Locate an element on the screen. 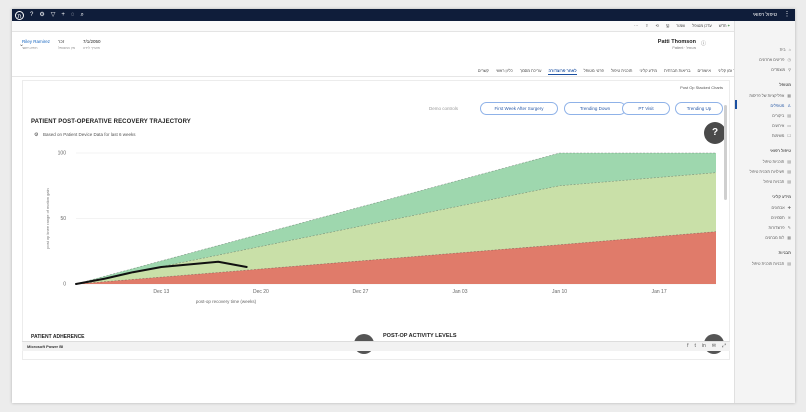  save-button: שמור is located at coordinates (681, 25).